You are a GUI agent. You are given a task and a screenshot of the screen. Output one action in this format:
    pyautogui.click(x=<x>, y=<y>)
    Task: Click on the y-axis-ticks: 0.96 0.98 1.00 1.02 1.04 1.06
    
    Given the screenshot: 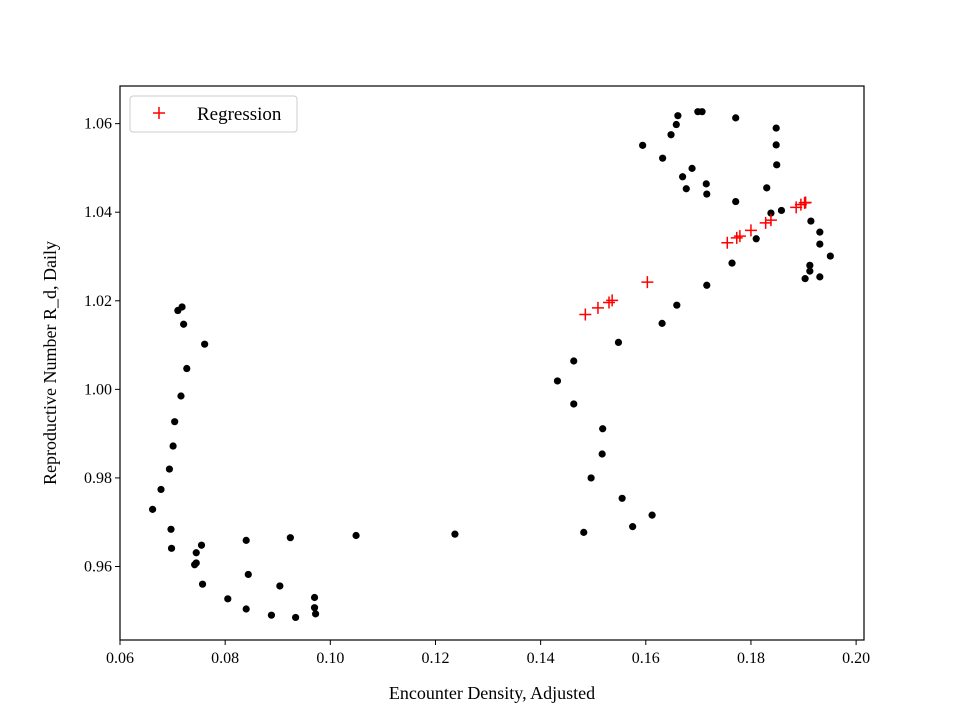 What is the action you would take?
    pyautogui.click(x=102, y=345)
    